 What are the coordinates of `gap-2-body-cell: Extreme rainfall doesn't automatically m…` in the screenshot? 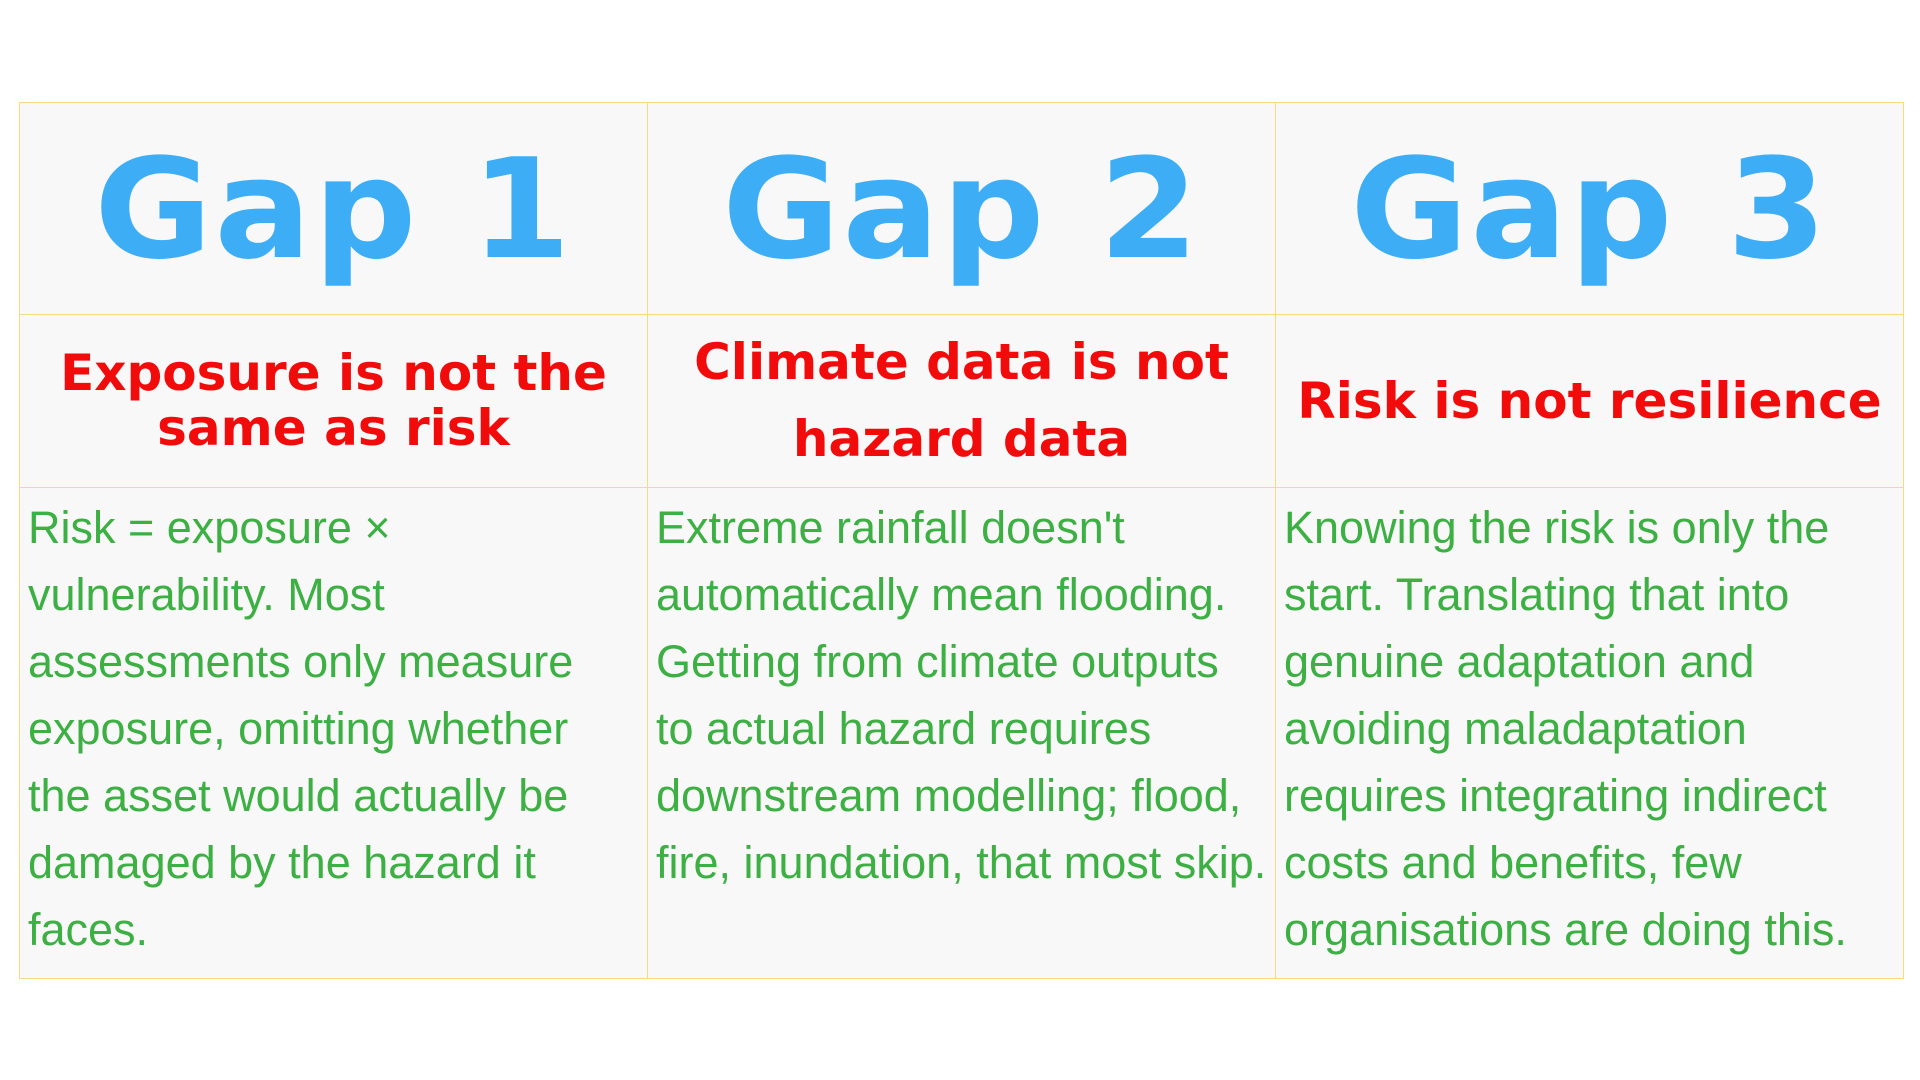 It's located at (961, 733).